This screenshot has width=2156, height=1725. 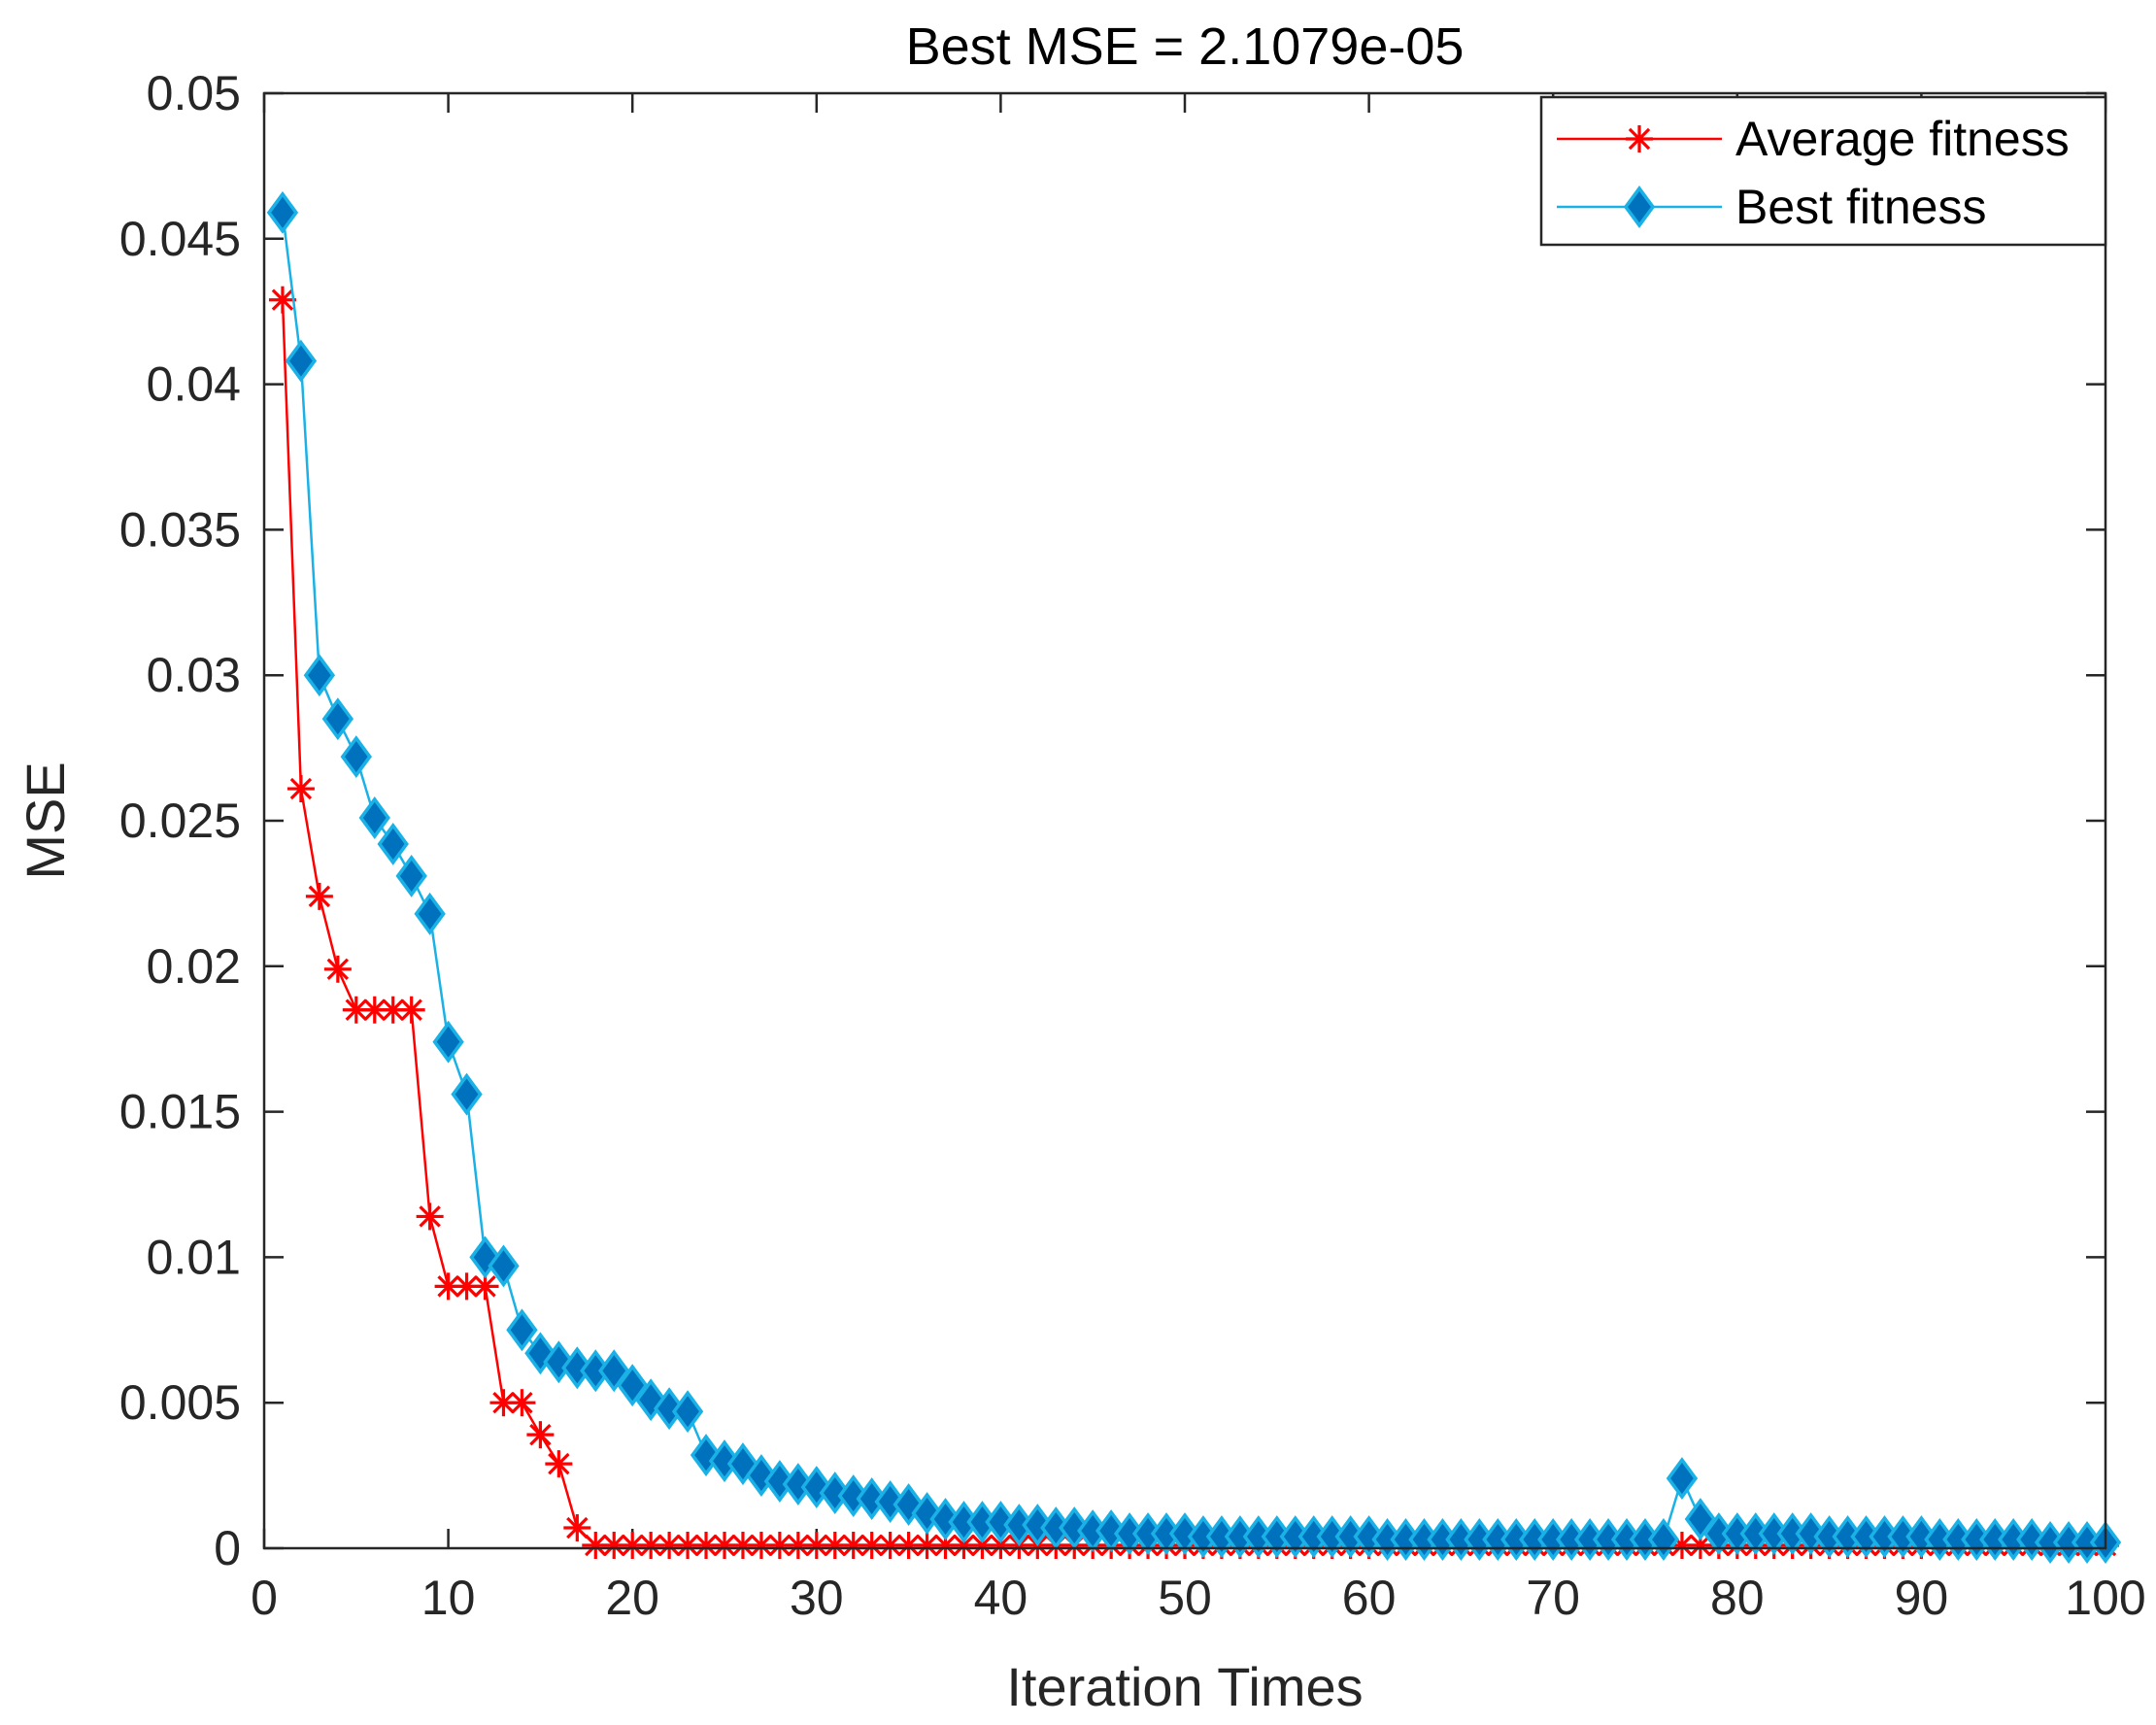 What do you see at coordinates (1184, 1686) in the screenshot?
I see `x-axis-label: Iteration Times` at bounding box center [1184, 1686].